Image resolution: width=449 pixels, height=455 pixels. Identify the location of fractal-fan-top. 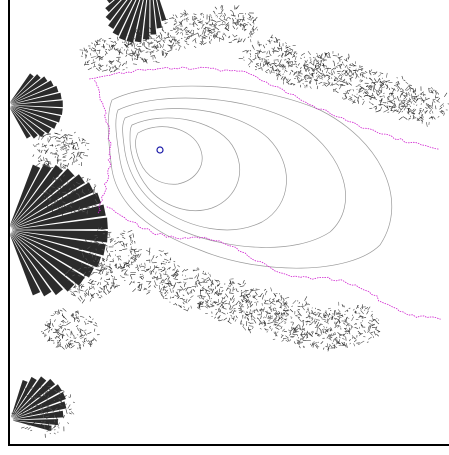
(135, 21).